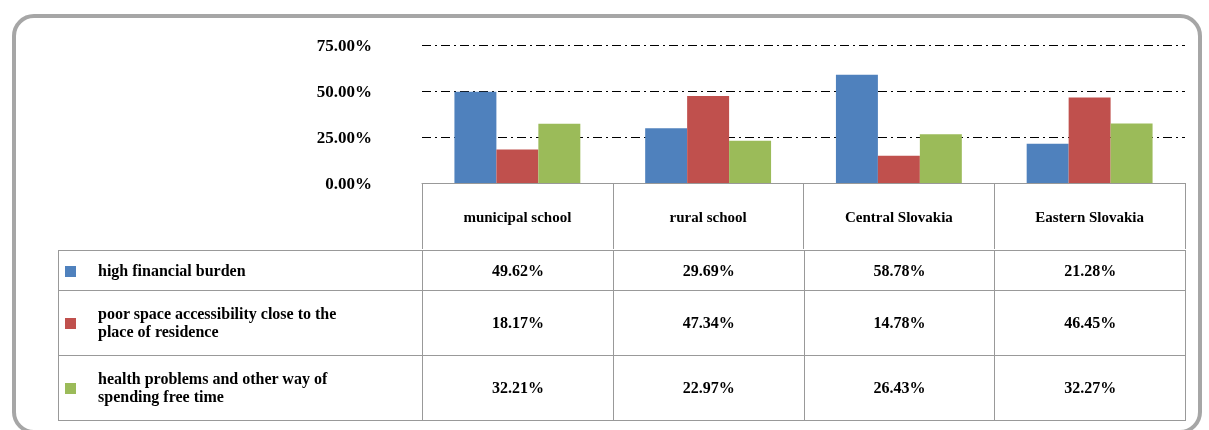 The height and width of the screenshot is (430, 1209). I want to click on y-tick-label: 75.00%, so click(344, 45).